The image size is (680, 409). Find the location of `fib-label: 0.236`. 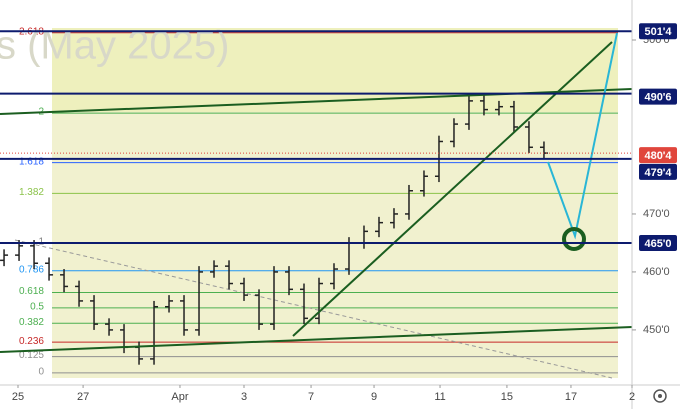

fib-label: 0.236 is located at coordinates (31, 341).